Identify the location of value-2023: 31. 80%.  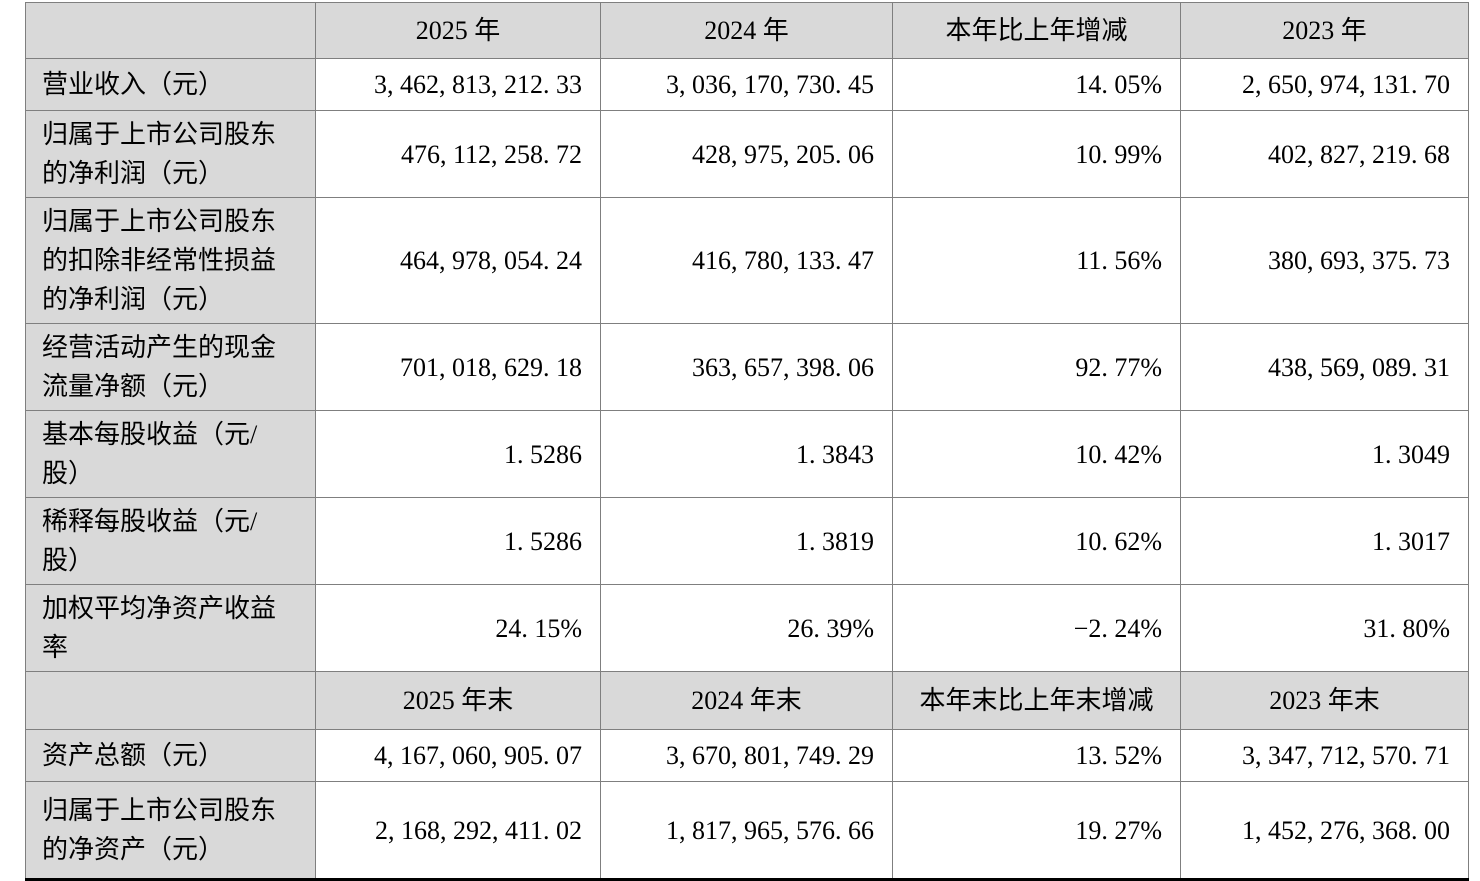
(1324, 628).